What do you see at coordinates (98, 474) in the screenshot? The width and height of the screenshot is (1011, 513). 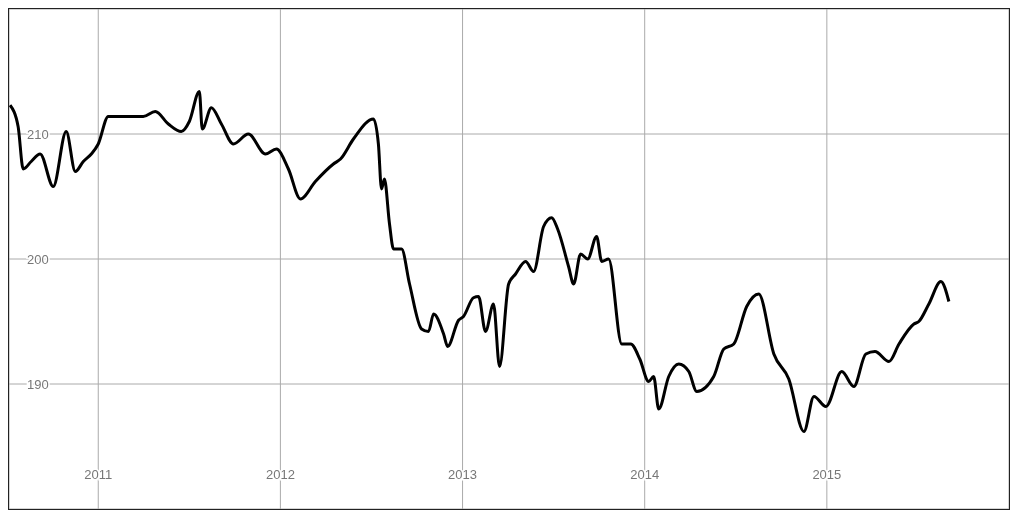 I see `x-tick-label: 2011` at bounding box center [98, 474].